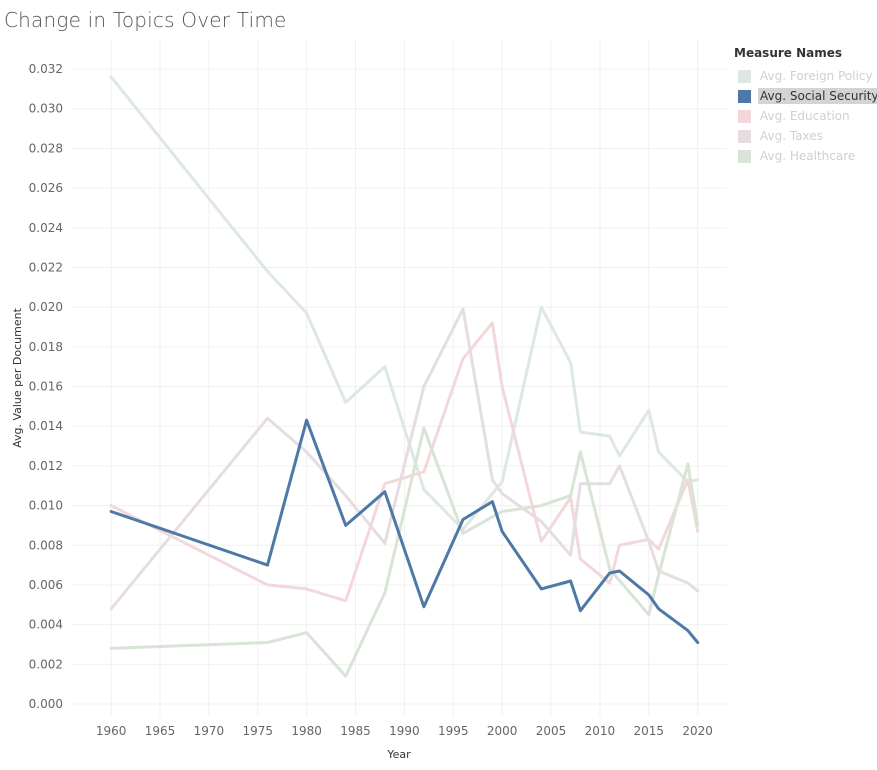 This screenshot has width=877, height=770. I want to click on legend-label: Avg. Foreign Policy, so click(816, 76).